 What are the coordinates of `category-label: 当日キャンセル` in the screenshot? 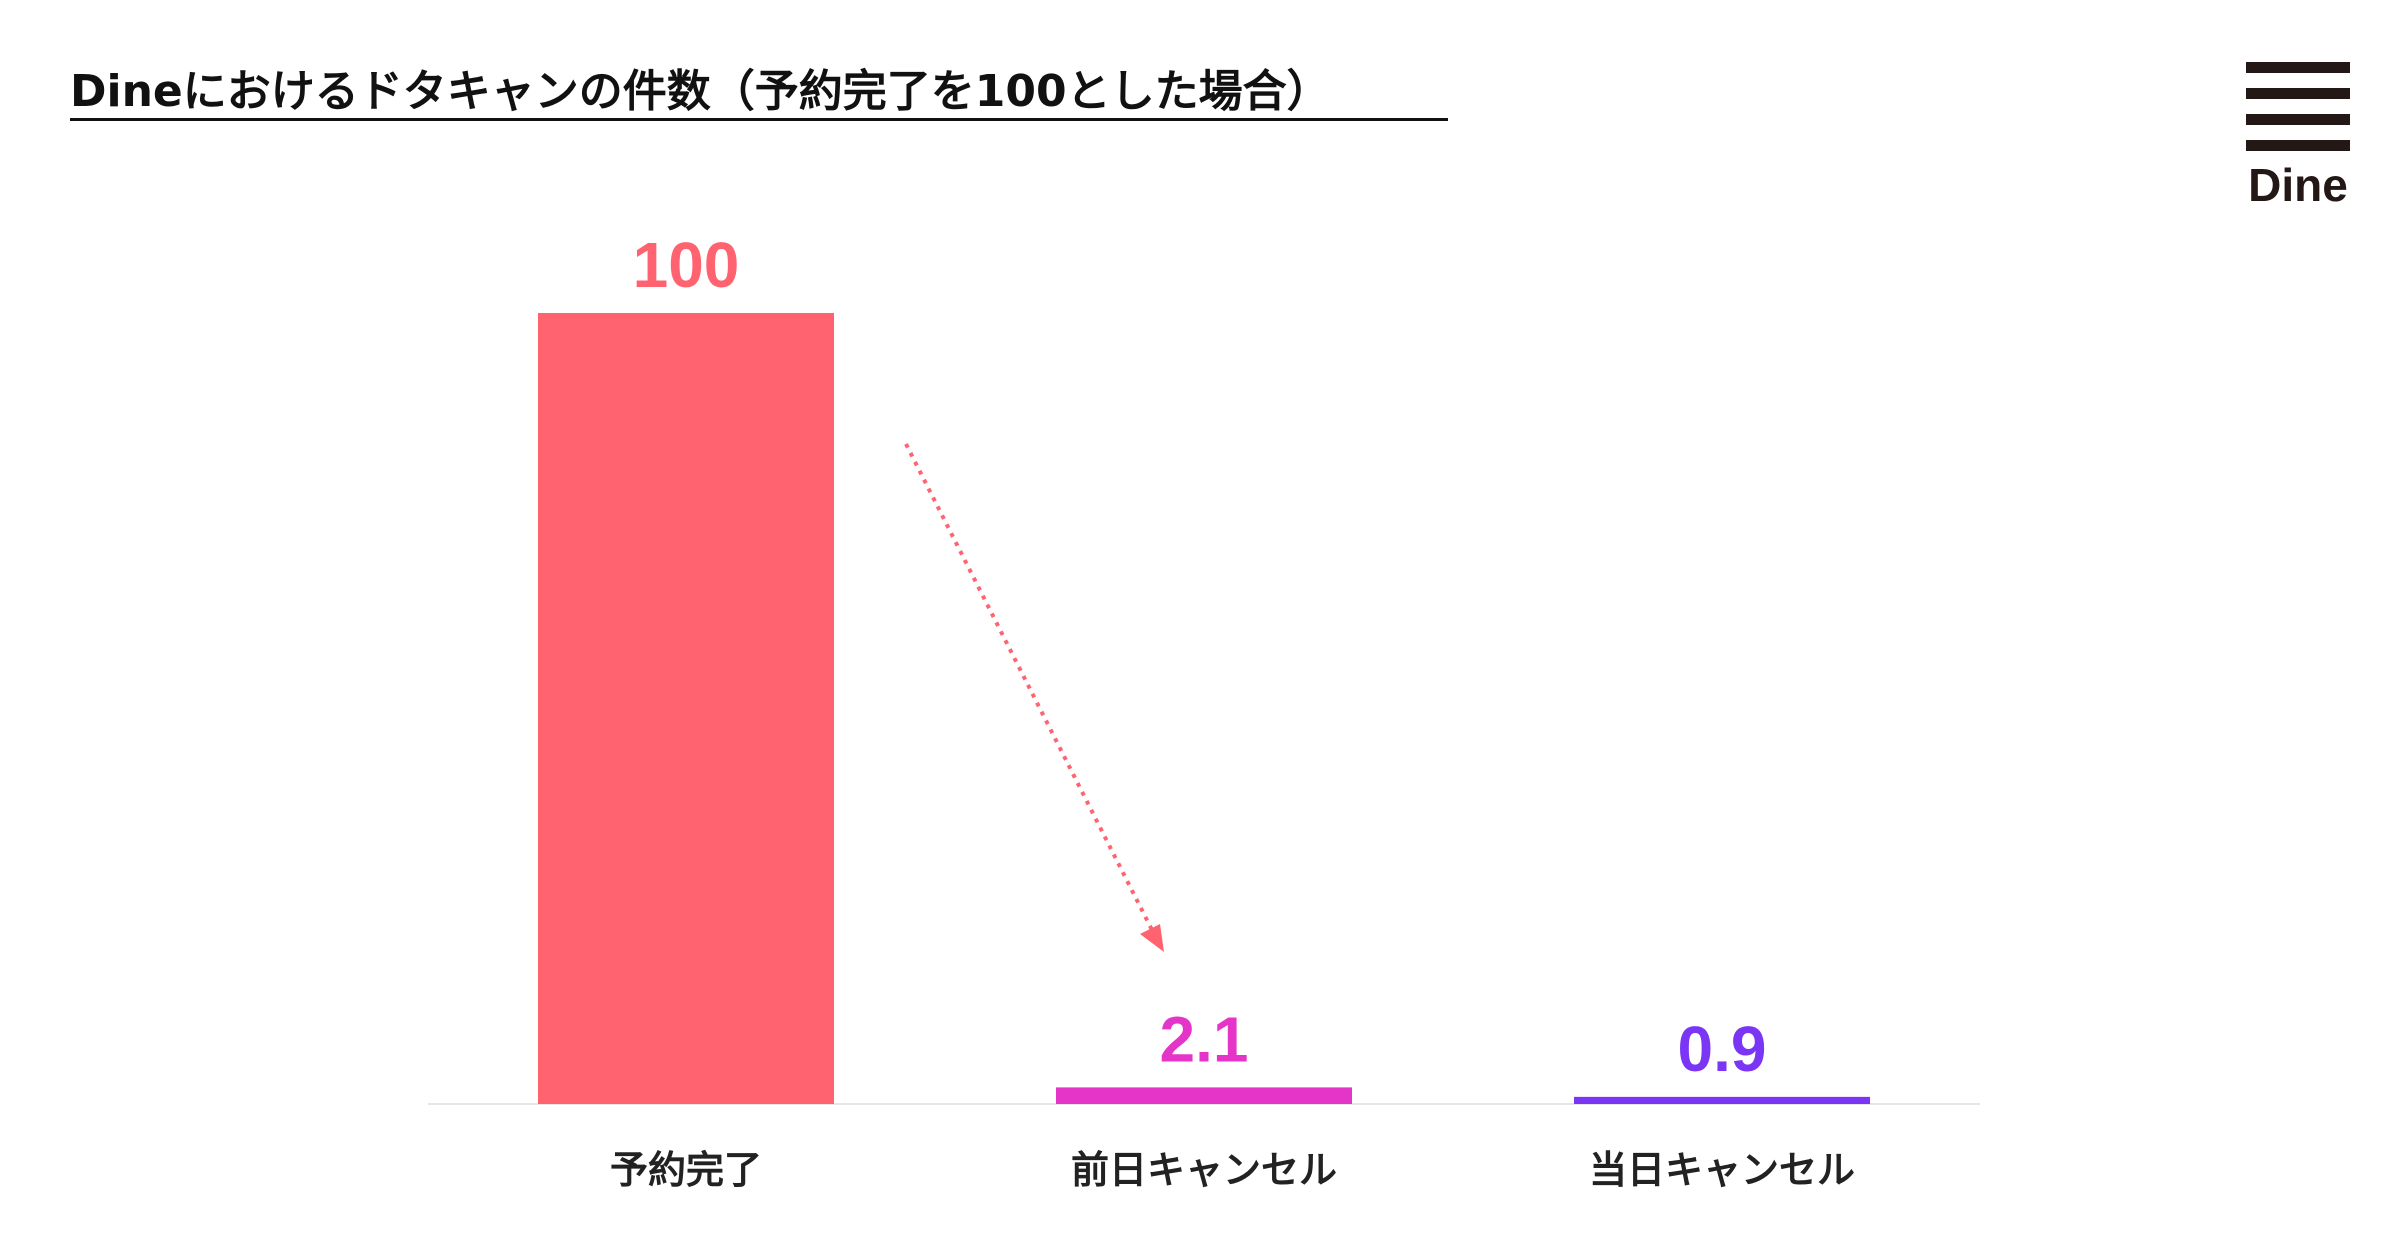 It's located at (1722, 1170).